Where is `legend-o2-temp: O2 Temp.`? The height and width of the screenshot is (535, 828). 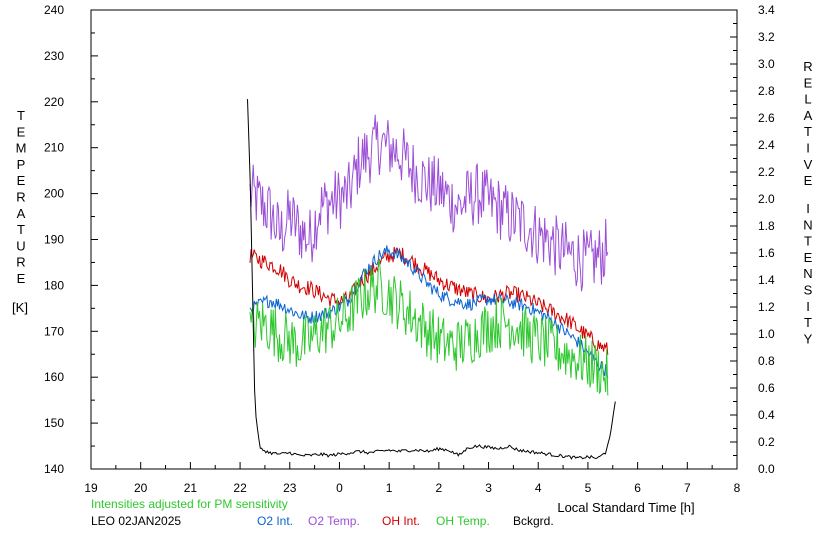 legend-o2-temp: O2 Temp. is located at coordinates (334, 521).